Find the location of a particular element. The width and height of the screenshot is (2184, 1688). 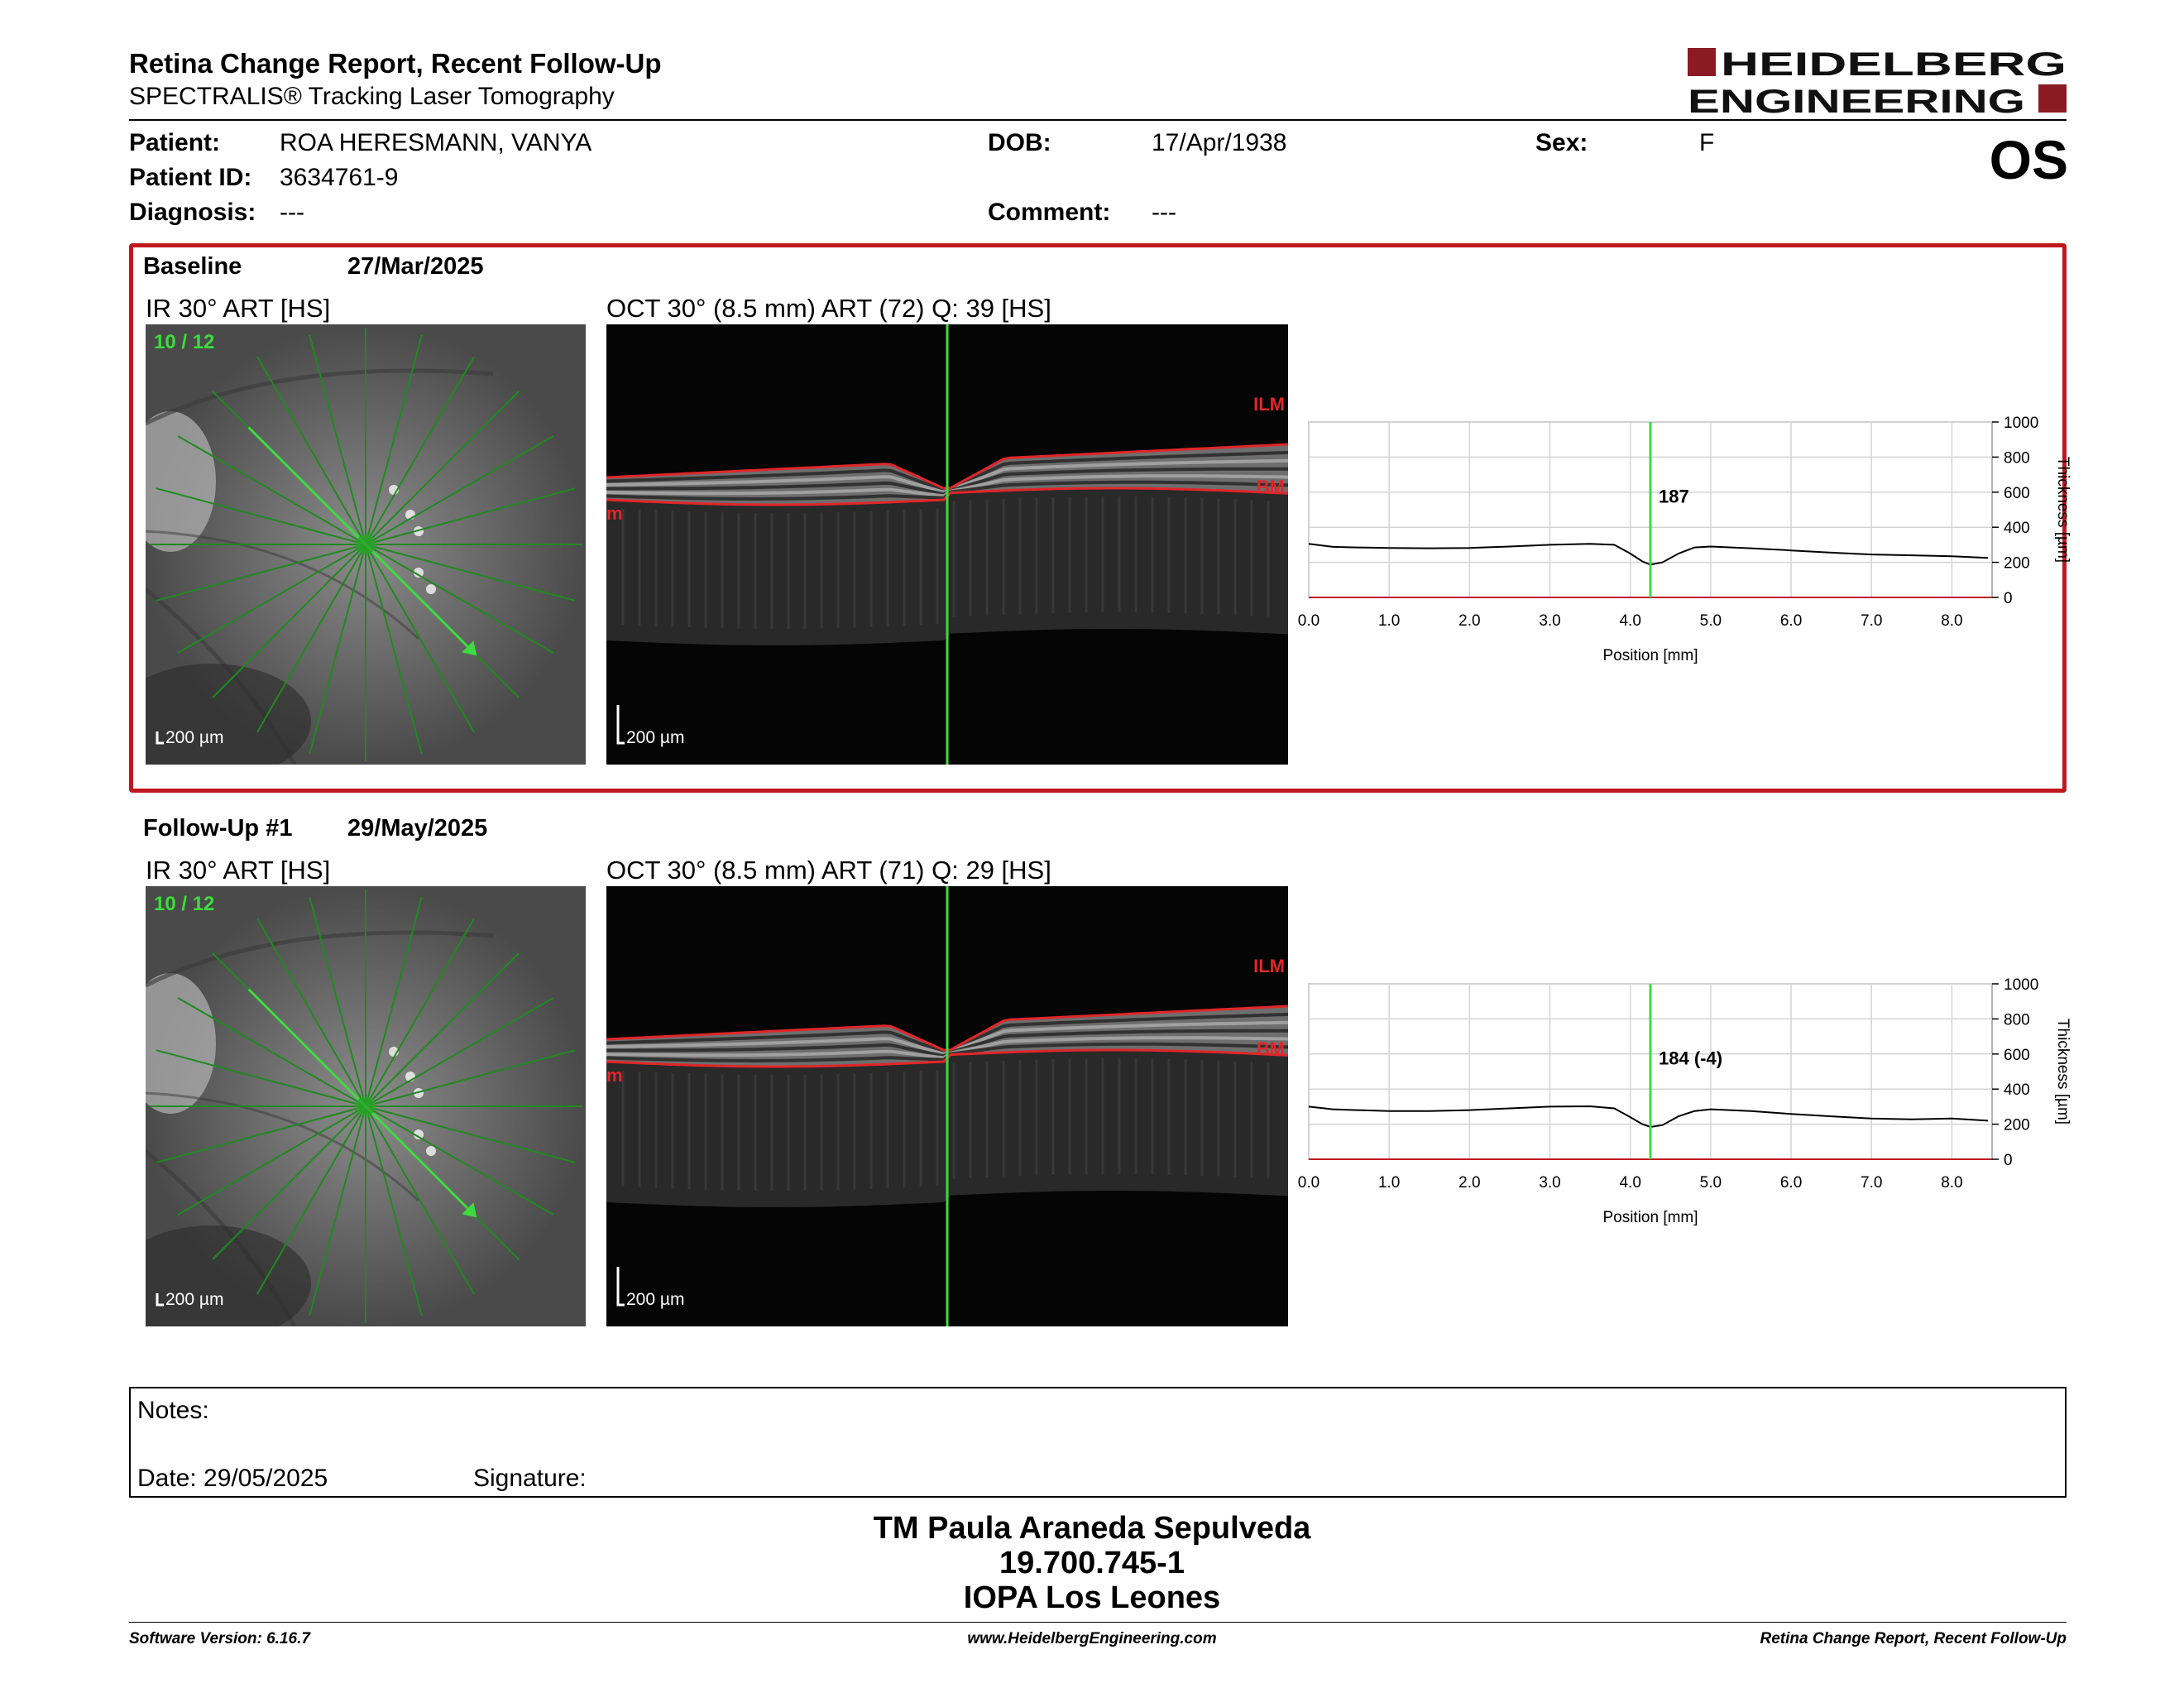

comment-label: Comment: is located at coordinates (1049, 212).